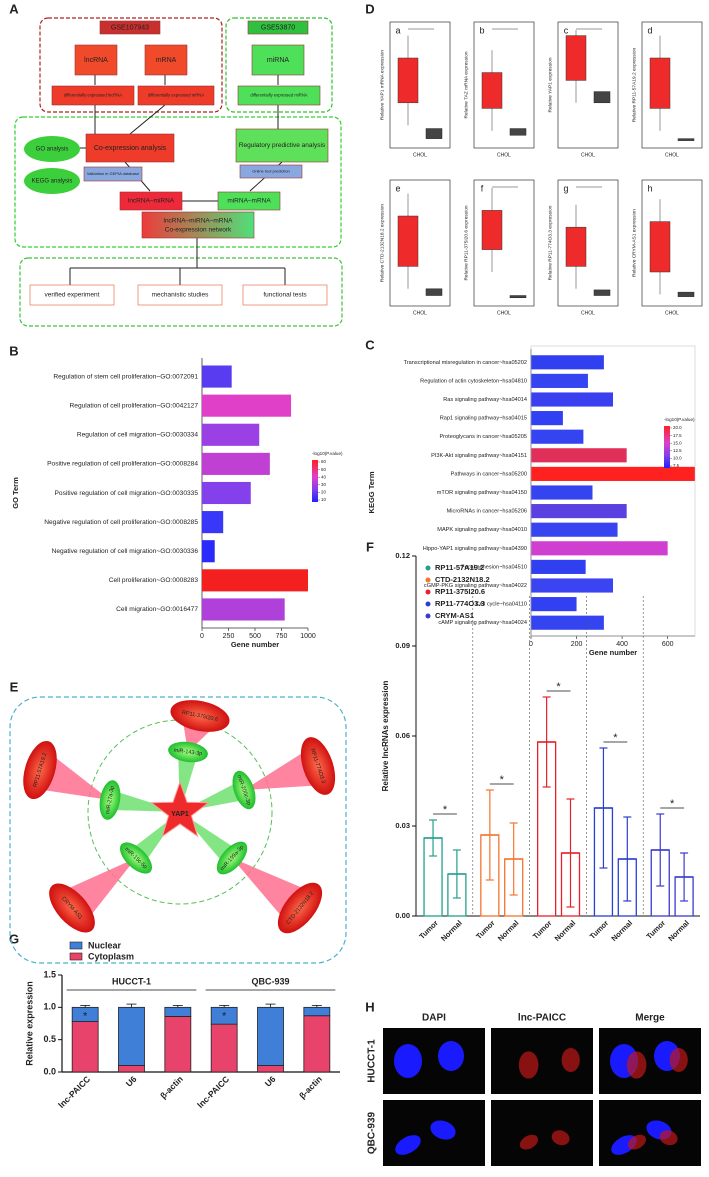 This screenshot has width=709, height=1177. What do you see at coordinates (199, 221) in the screenshot?
I see `workflow-label: lncRNA–miRNA–mRNA` at bounding box center [199, 221].